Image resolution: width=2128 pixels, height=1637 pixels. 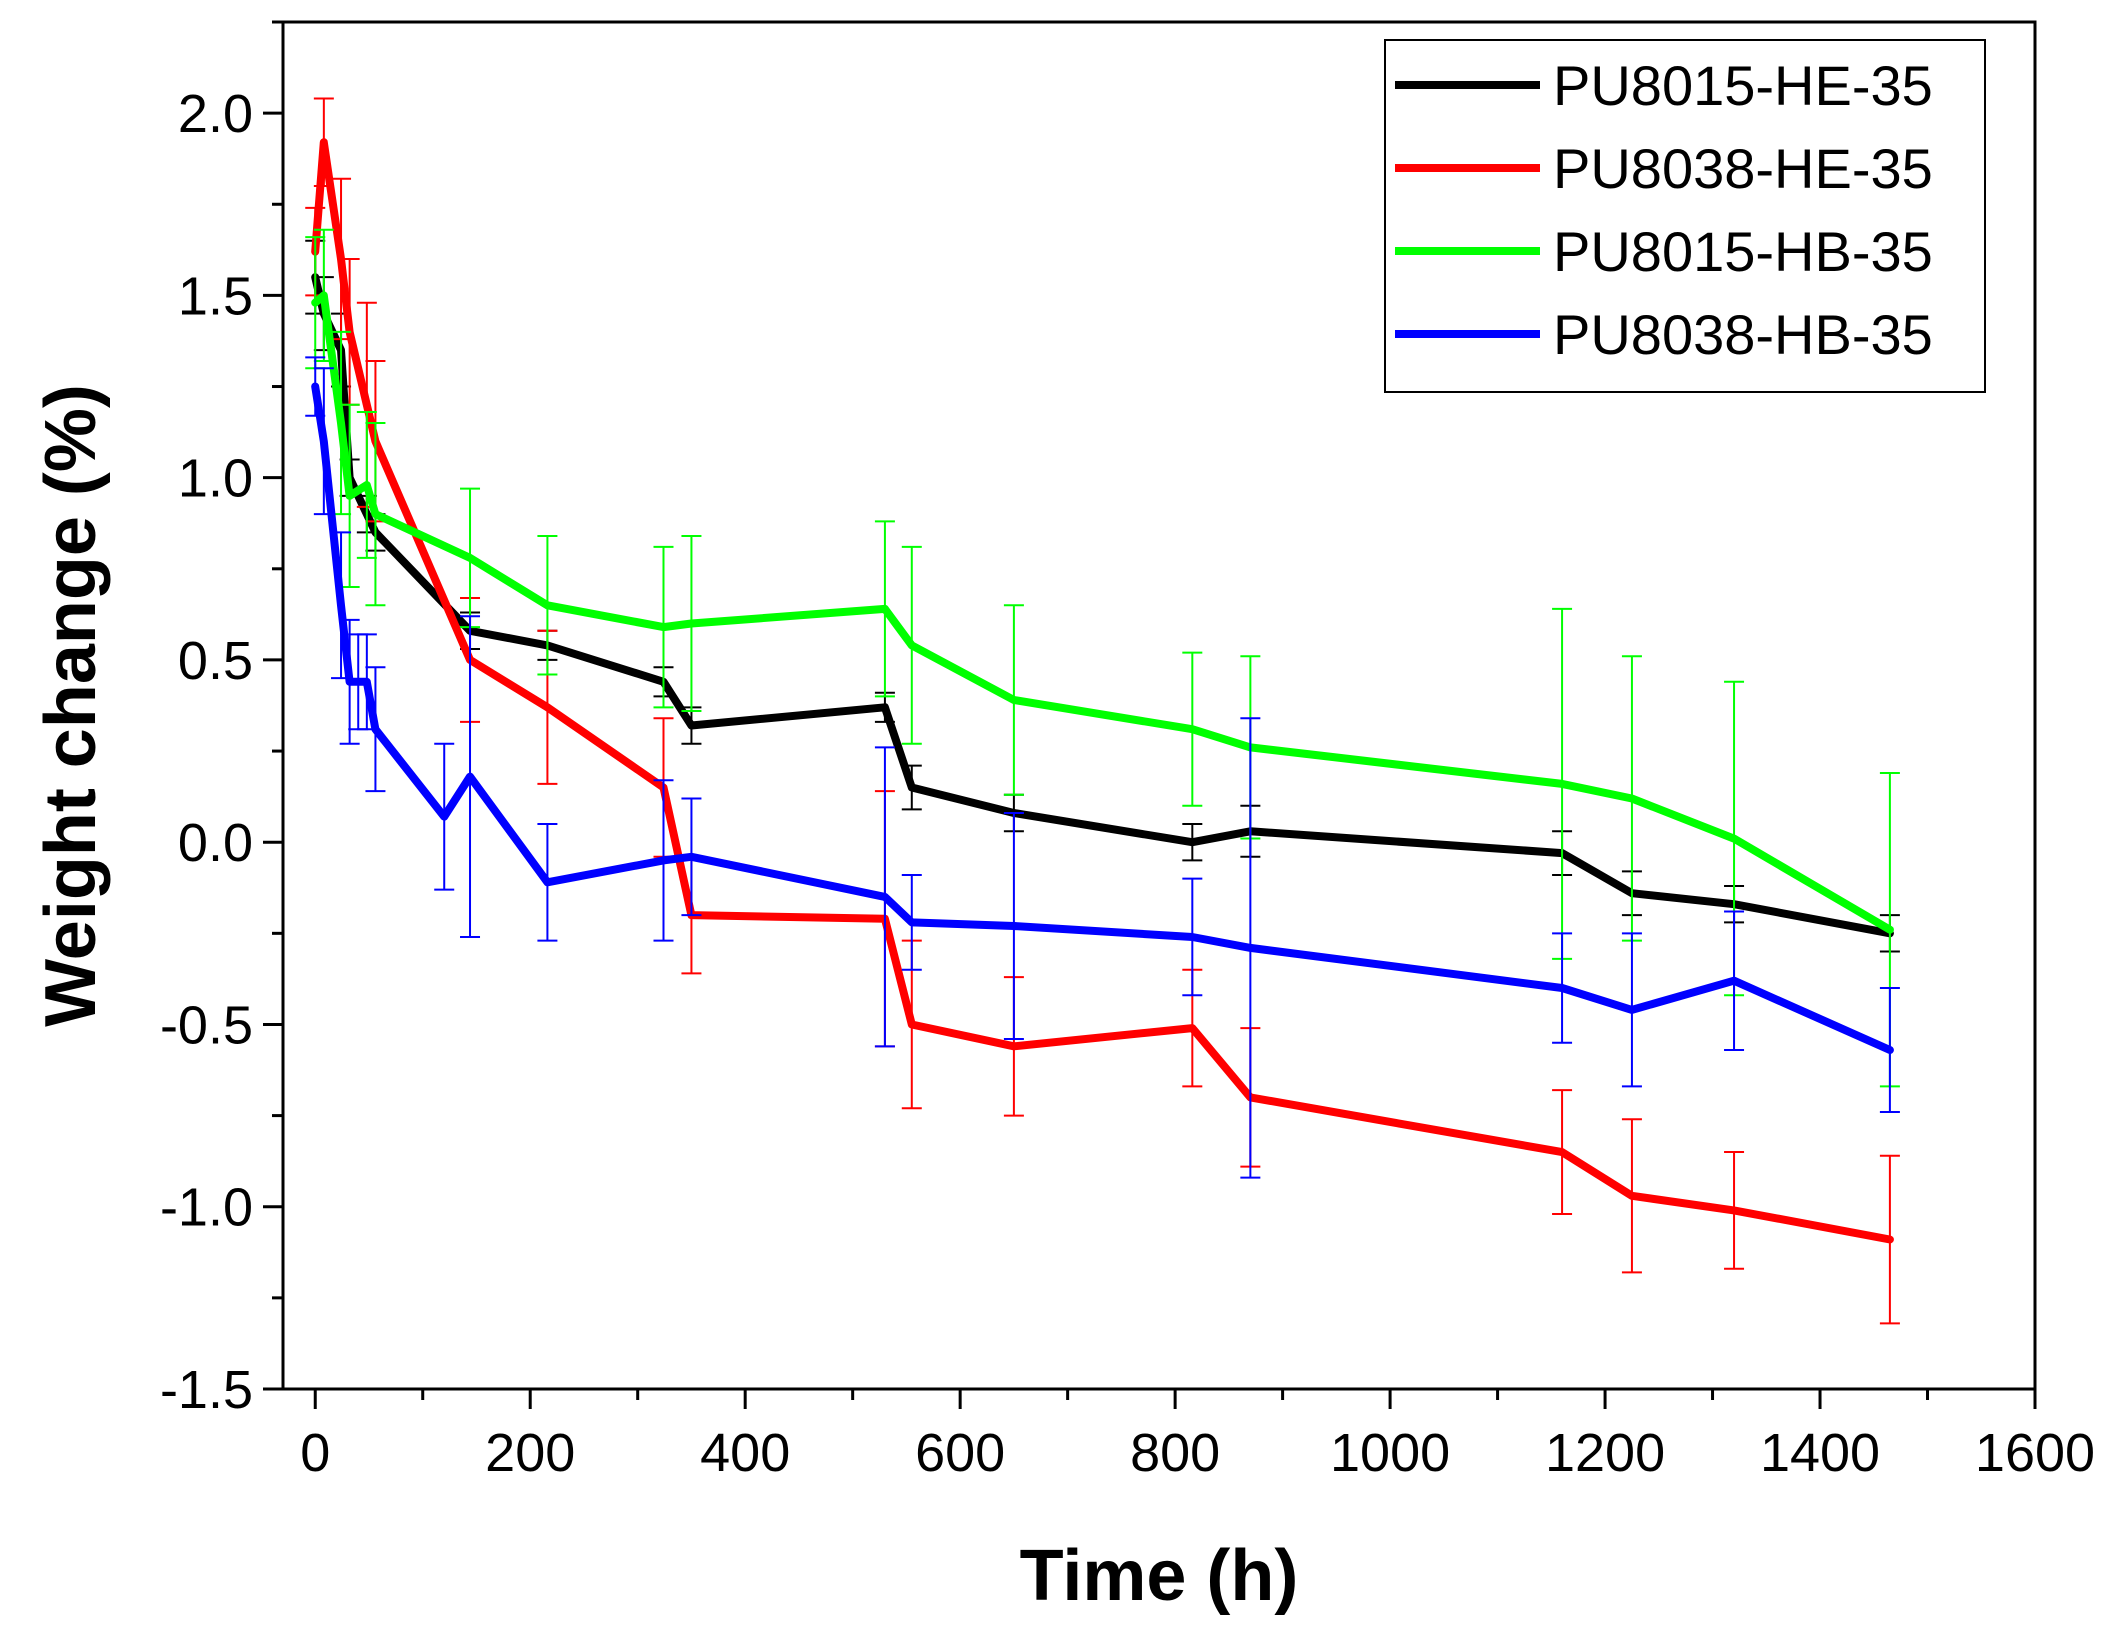 What do you see at coordinates (215, 114) in the screenshot?
I see `y-tick-label: 2.0` at bounding box center [215, 114].